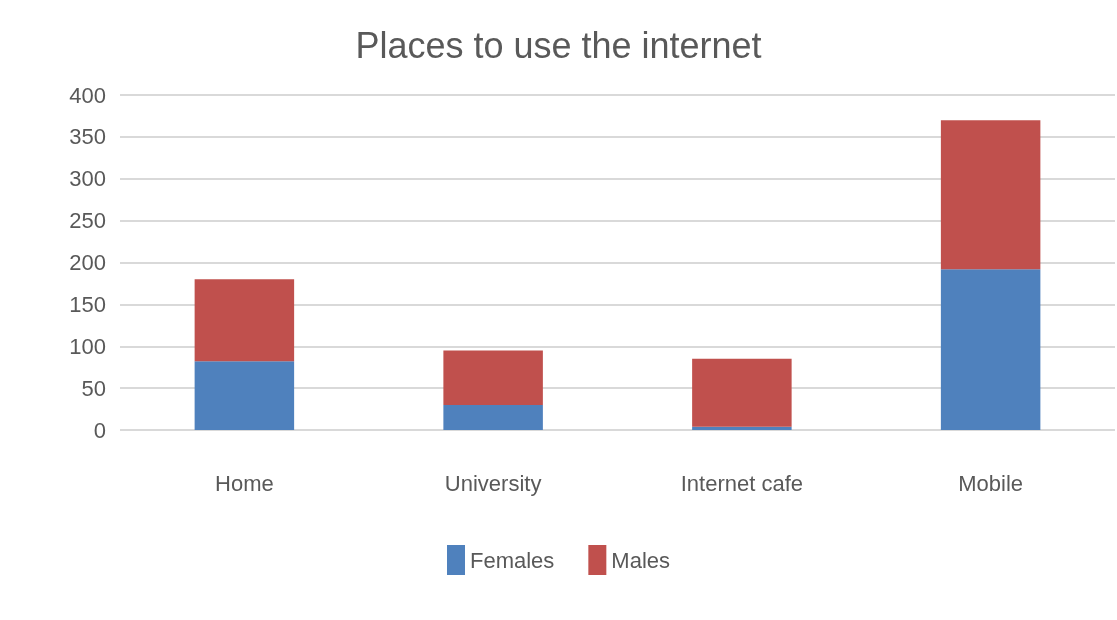 Image resolution: width=1117 pixels, height=620 pixels. Describe the element at coordinates (493, 483) in the screenshot. I see `x-tick-label: University` at that location.